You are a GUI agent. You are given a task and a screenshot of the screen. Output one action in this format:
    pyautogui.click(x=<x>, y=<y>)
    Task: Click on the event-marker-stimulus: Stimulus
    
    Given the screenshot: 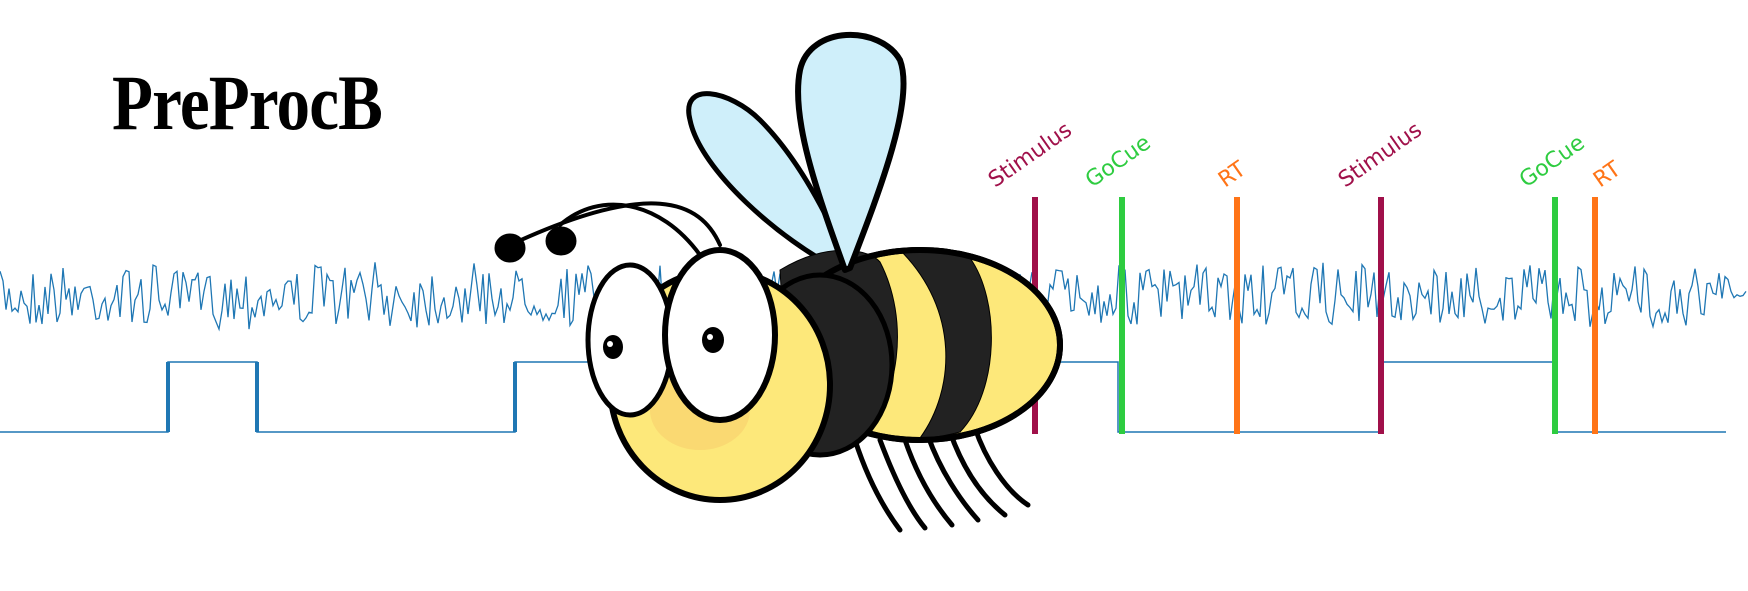 What is the action you would take?
    pyautogui.click(x=1380, y=276)
    